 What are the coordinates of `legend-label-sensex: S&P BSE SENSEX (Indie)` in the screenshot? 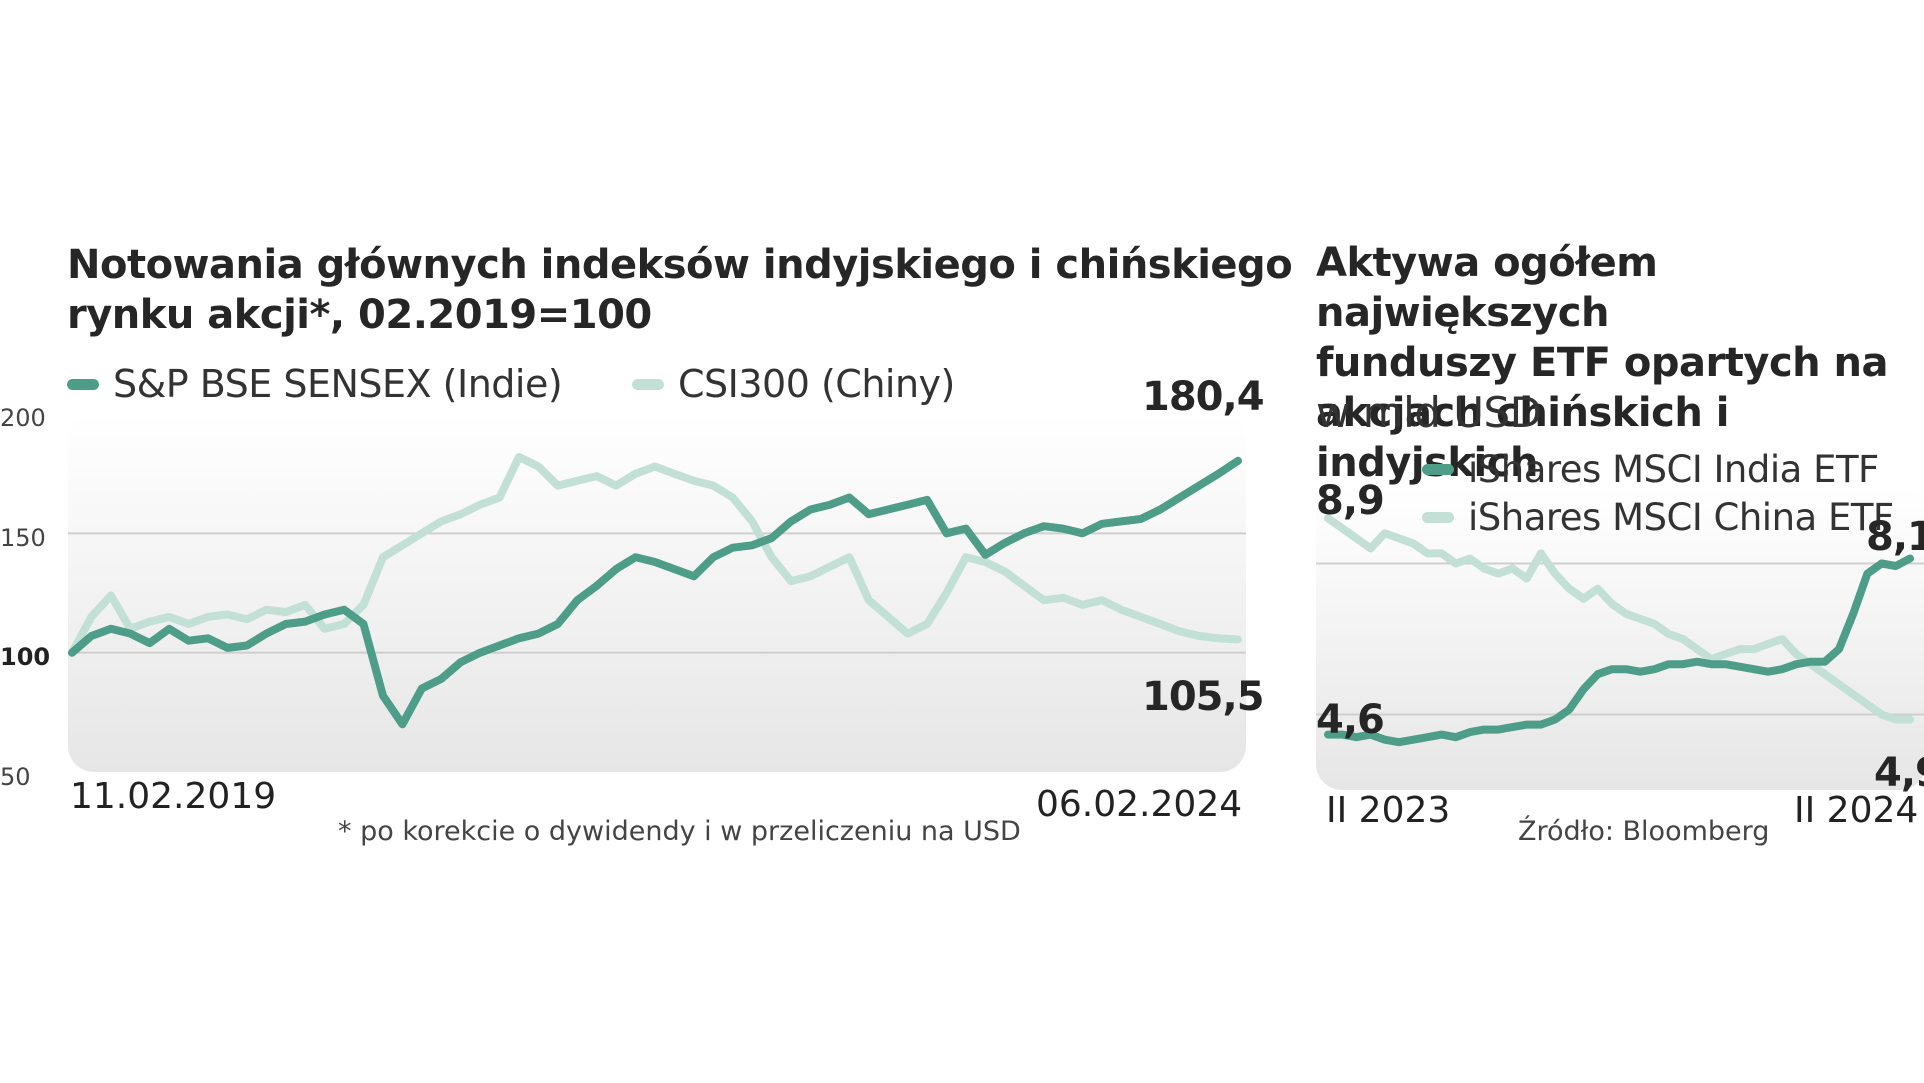 It's located at (338, 384).